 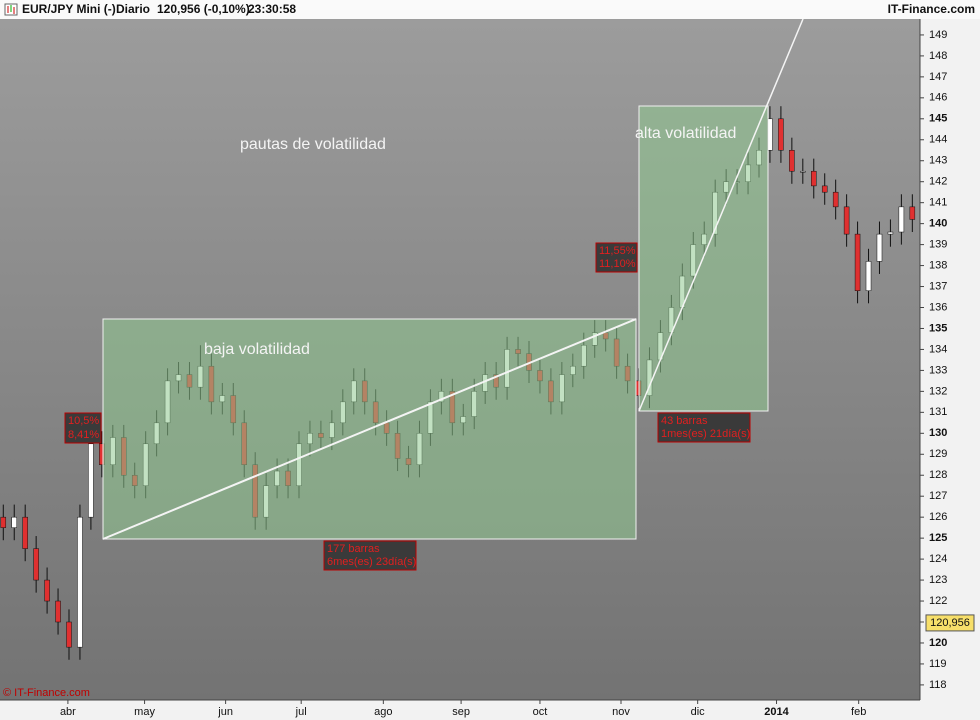 I want to click on low-pct: 10,5%, so click(x=83, y=421).